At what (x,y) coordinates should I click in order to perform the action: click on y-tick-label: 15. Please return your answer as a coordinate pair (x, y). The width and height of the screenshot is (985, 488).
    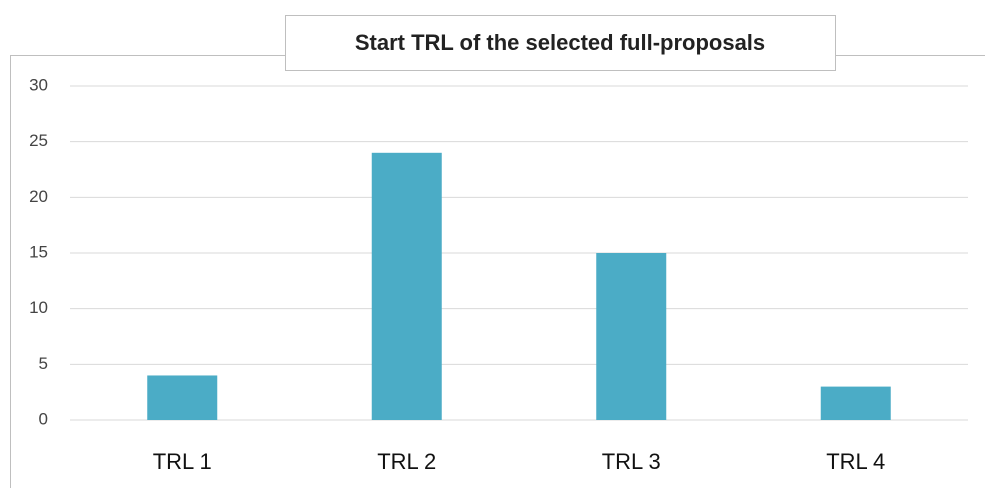
    Looking at the image, I should click on (38, 251).